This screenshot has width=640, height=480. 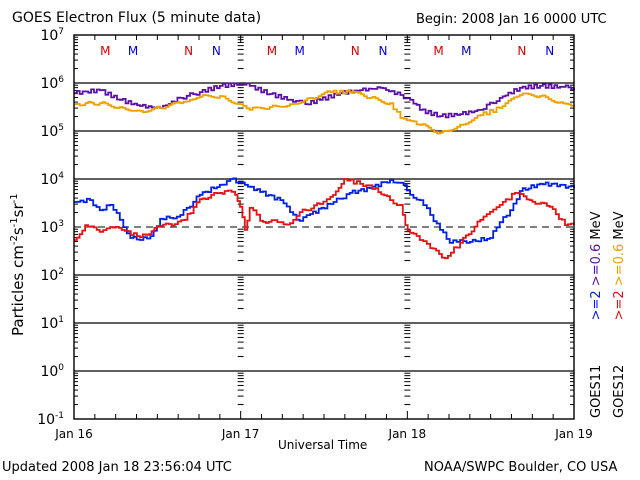 I want to click on begin-label: Begin: 2008 Jan 16 0000 UTC, so click(x=511, y=19).